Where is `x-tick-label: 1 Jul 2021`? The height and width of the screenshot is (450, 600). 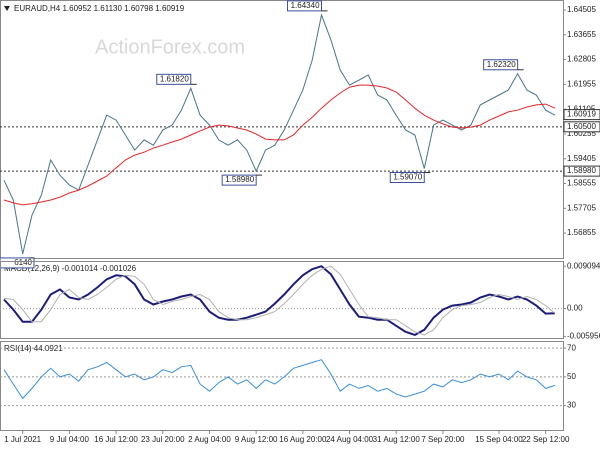
x-tick-label: 1 Jul 2021 is located at coordinates (22, 439).